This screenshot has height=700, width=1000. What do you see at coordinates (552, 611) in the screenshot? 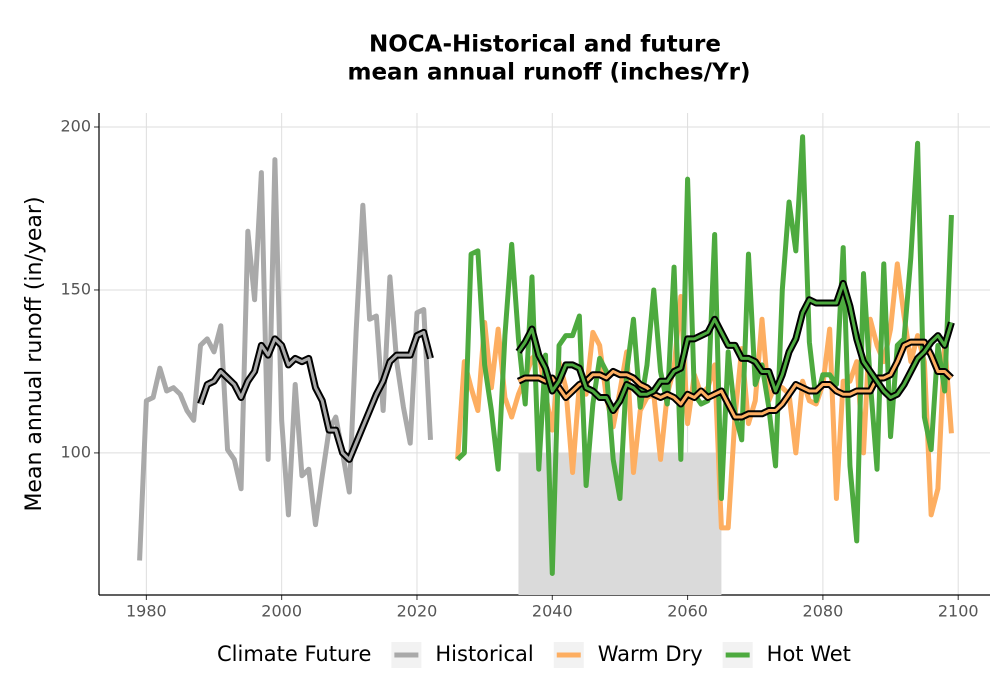
I see `x-tick-label: 2040` at bounding box center [552, 611].